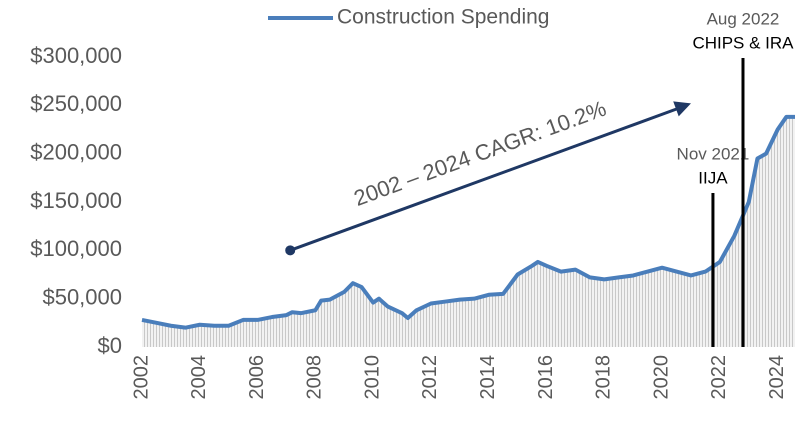 The height and width of the screenshot is (423, 798). I want to click on event-label: IIJA, so click(713, 177).